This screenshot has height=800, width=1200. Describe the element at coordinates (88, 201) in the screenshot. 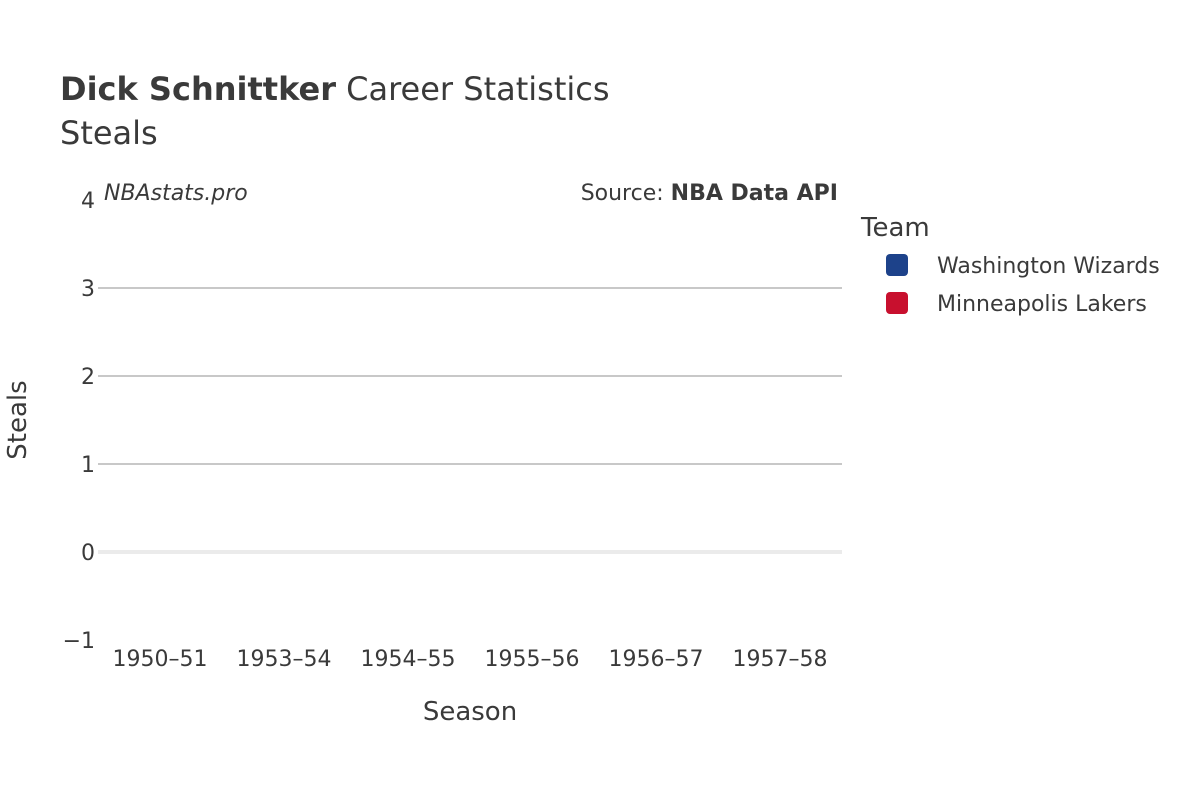

I see `y-tick-label: 4` at that location.